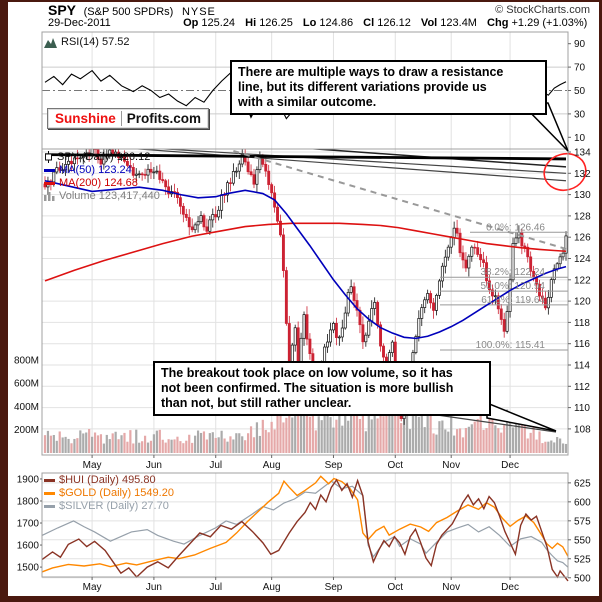  Describe the element at coordinates (513, 300) in the screenshot. I see `svg-text: 61.8%: 119.64` at that location.